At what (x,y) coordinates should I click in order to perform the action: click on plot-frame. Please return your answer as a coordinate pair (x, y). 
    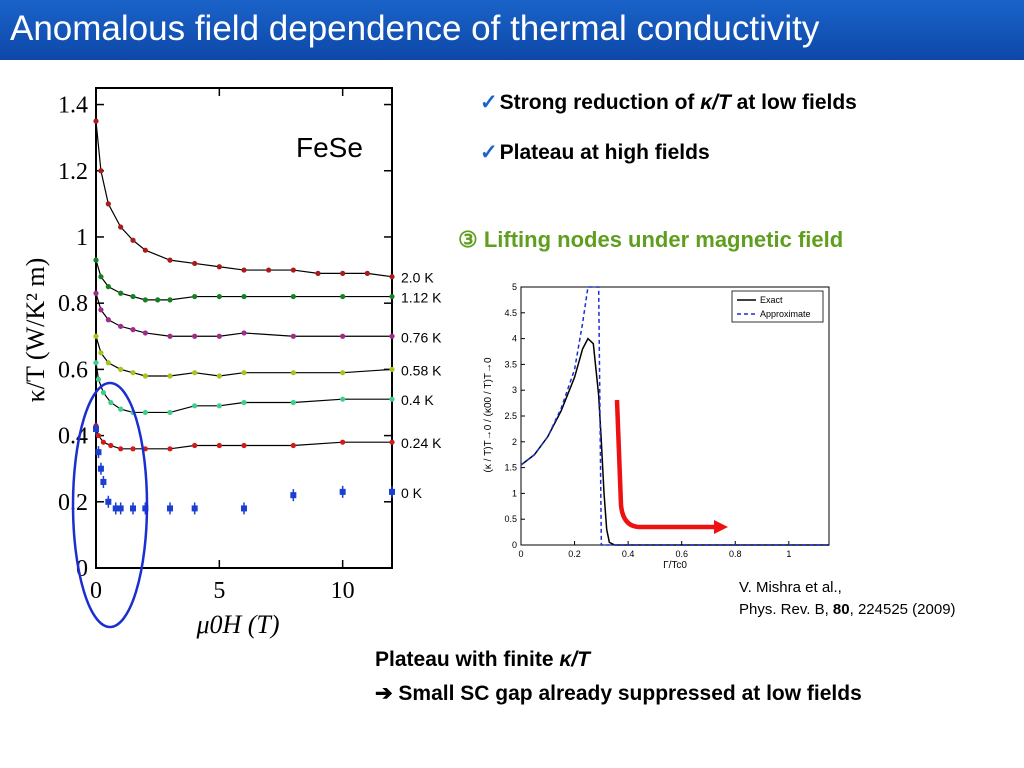
    Looking at the image, I should click on (675, 416).